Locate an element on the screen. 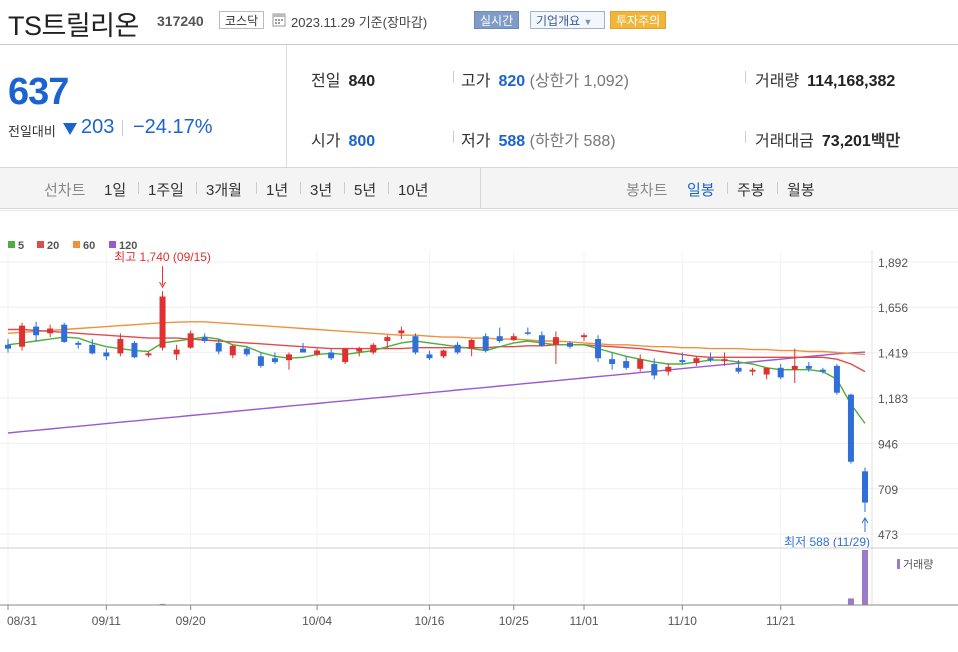 The height and width of the screenshot is (652, 958). change-label: 전일대비 is located at coordinates (32, 131).